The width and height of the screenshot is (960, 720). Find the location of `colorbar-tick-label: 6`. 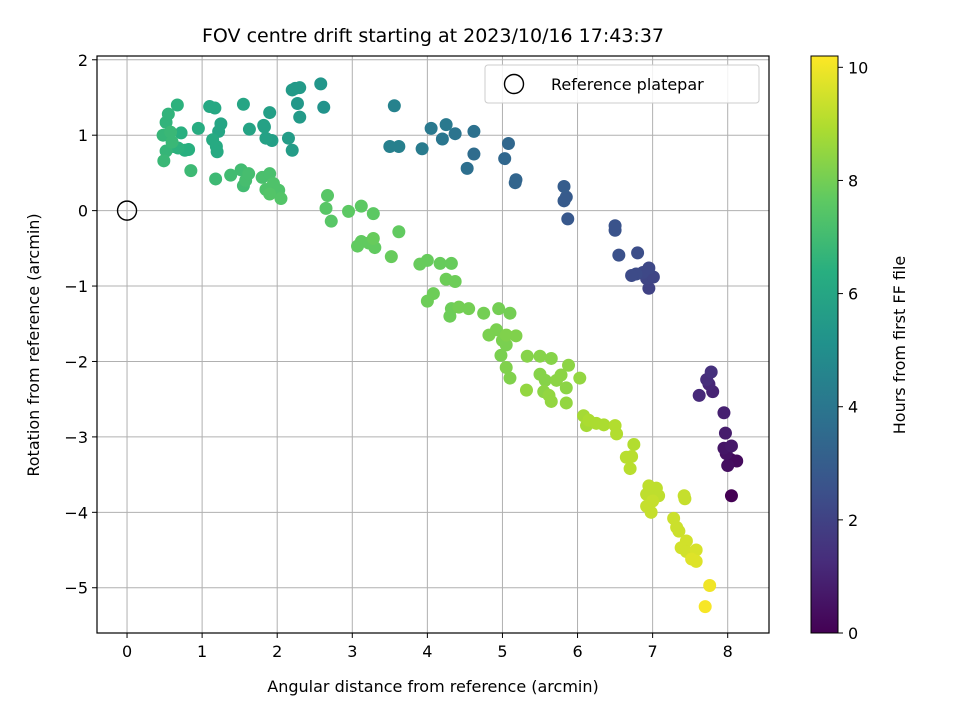

colorbar-tick-label: 6 is located at coordinates (853, 294).